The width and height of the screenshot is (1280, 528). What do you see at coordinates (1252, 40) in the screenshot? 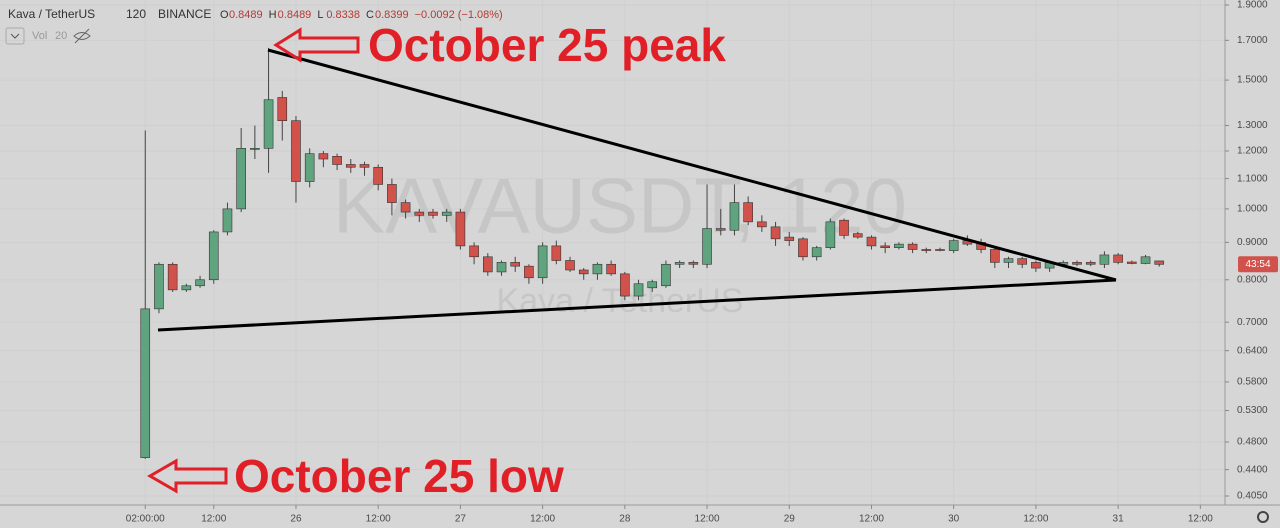
I see `y-tick-label: 1.7000` at bounding box center [1252, 40].